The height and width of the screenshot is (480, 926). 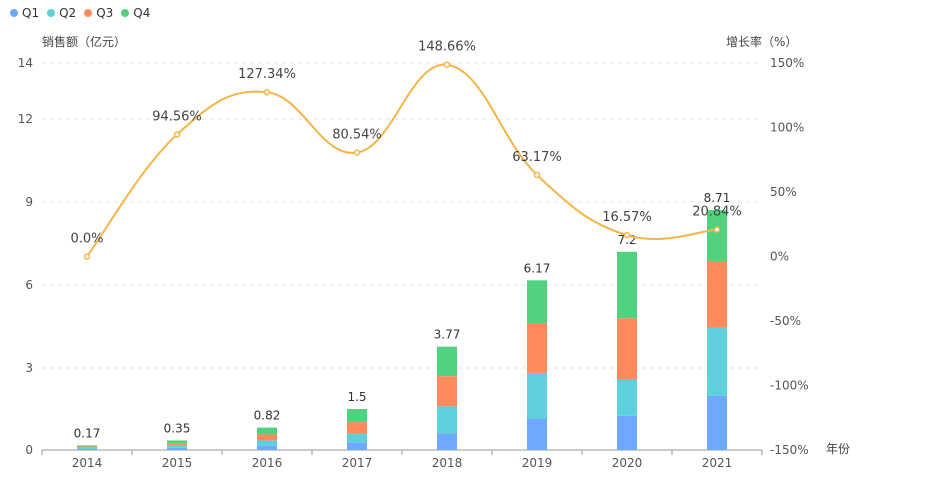 What do you see at coordinates (717, 361) in the screenshot?
I see `bar-q2-2021` at bounding box center [717, 361].